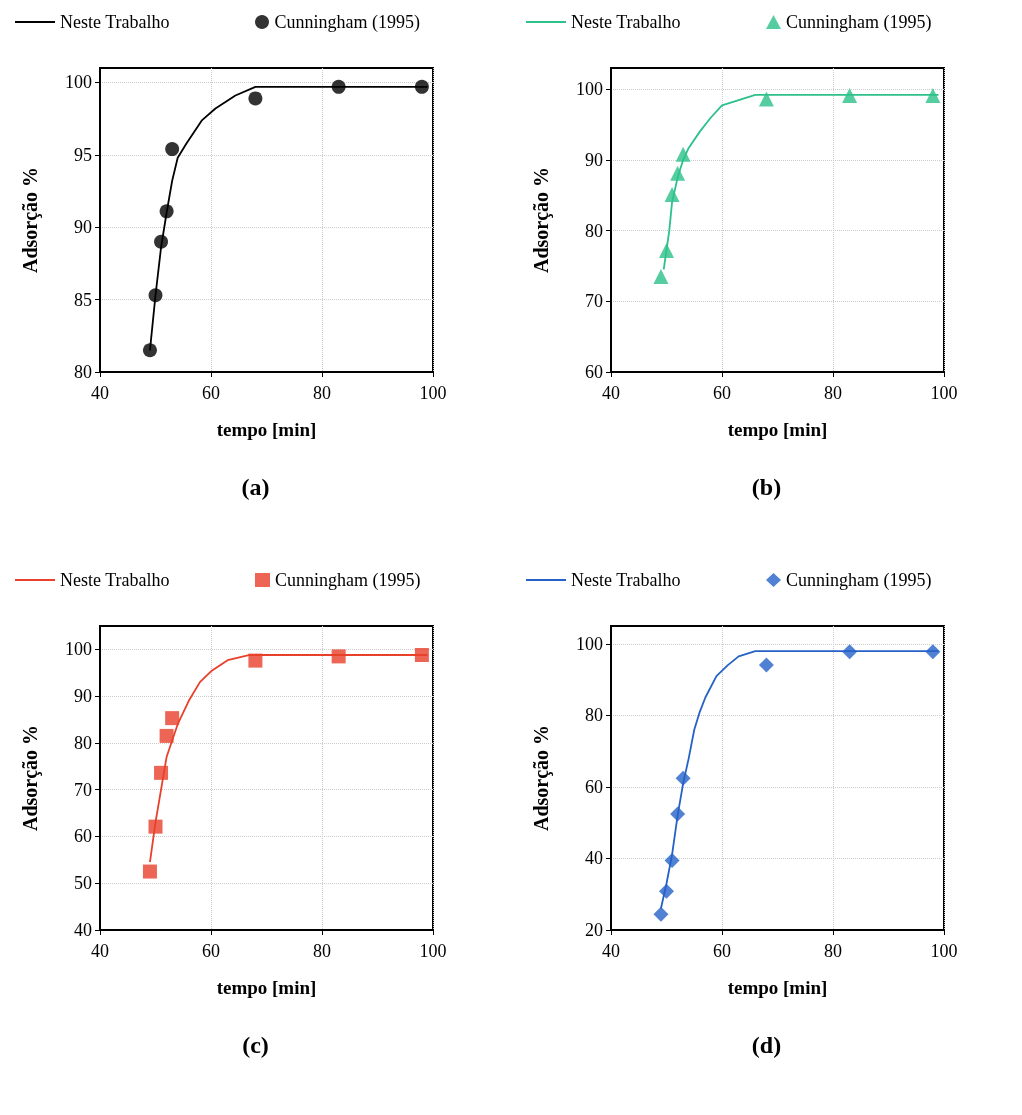 The image size is (1022, 1115). I want to click on y-tick-label: 20, so click(594, 929).